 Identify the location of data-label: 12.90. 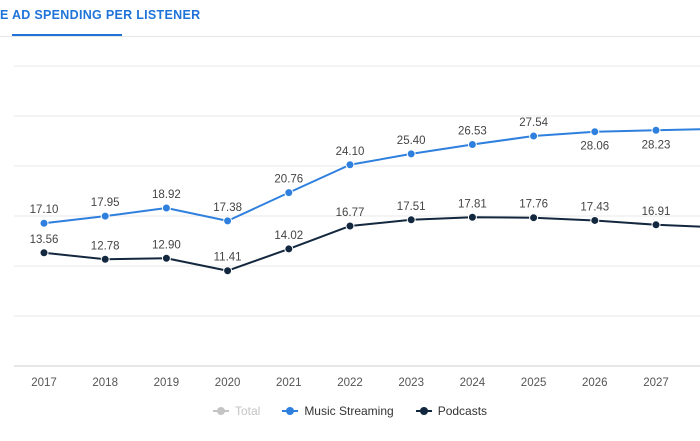
(166, 245).